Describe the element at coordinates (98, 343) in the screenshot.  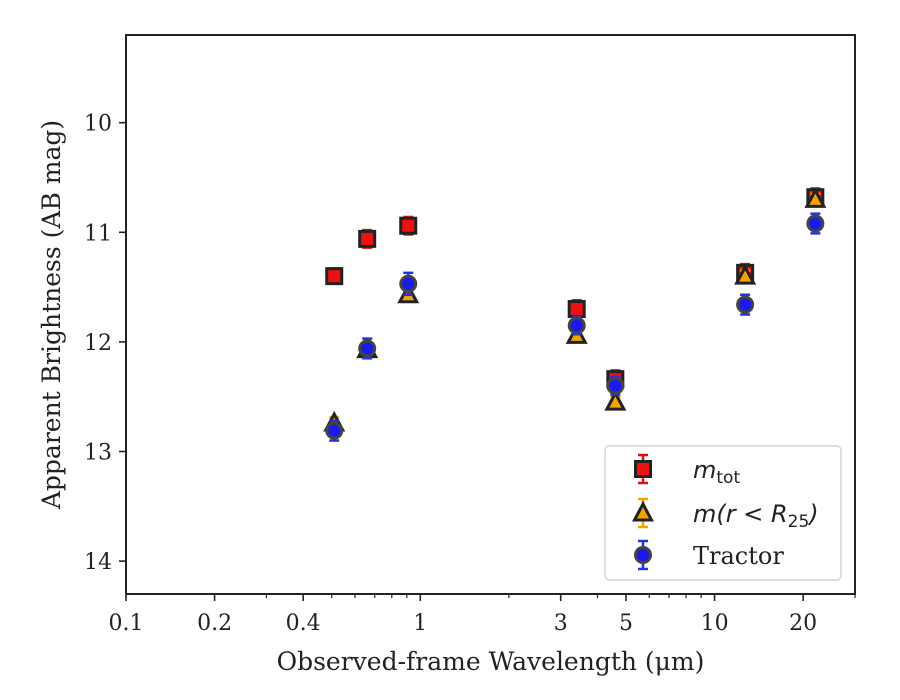
I see `y-tick-label: 12` at that location.